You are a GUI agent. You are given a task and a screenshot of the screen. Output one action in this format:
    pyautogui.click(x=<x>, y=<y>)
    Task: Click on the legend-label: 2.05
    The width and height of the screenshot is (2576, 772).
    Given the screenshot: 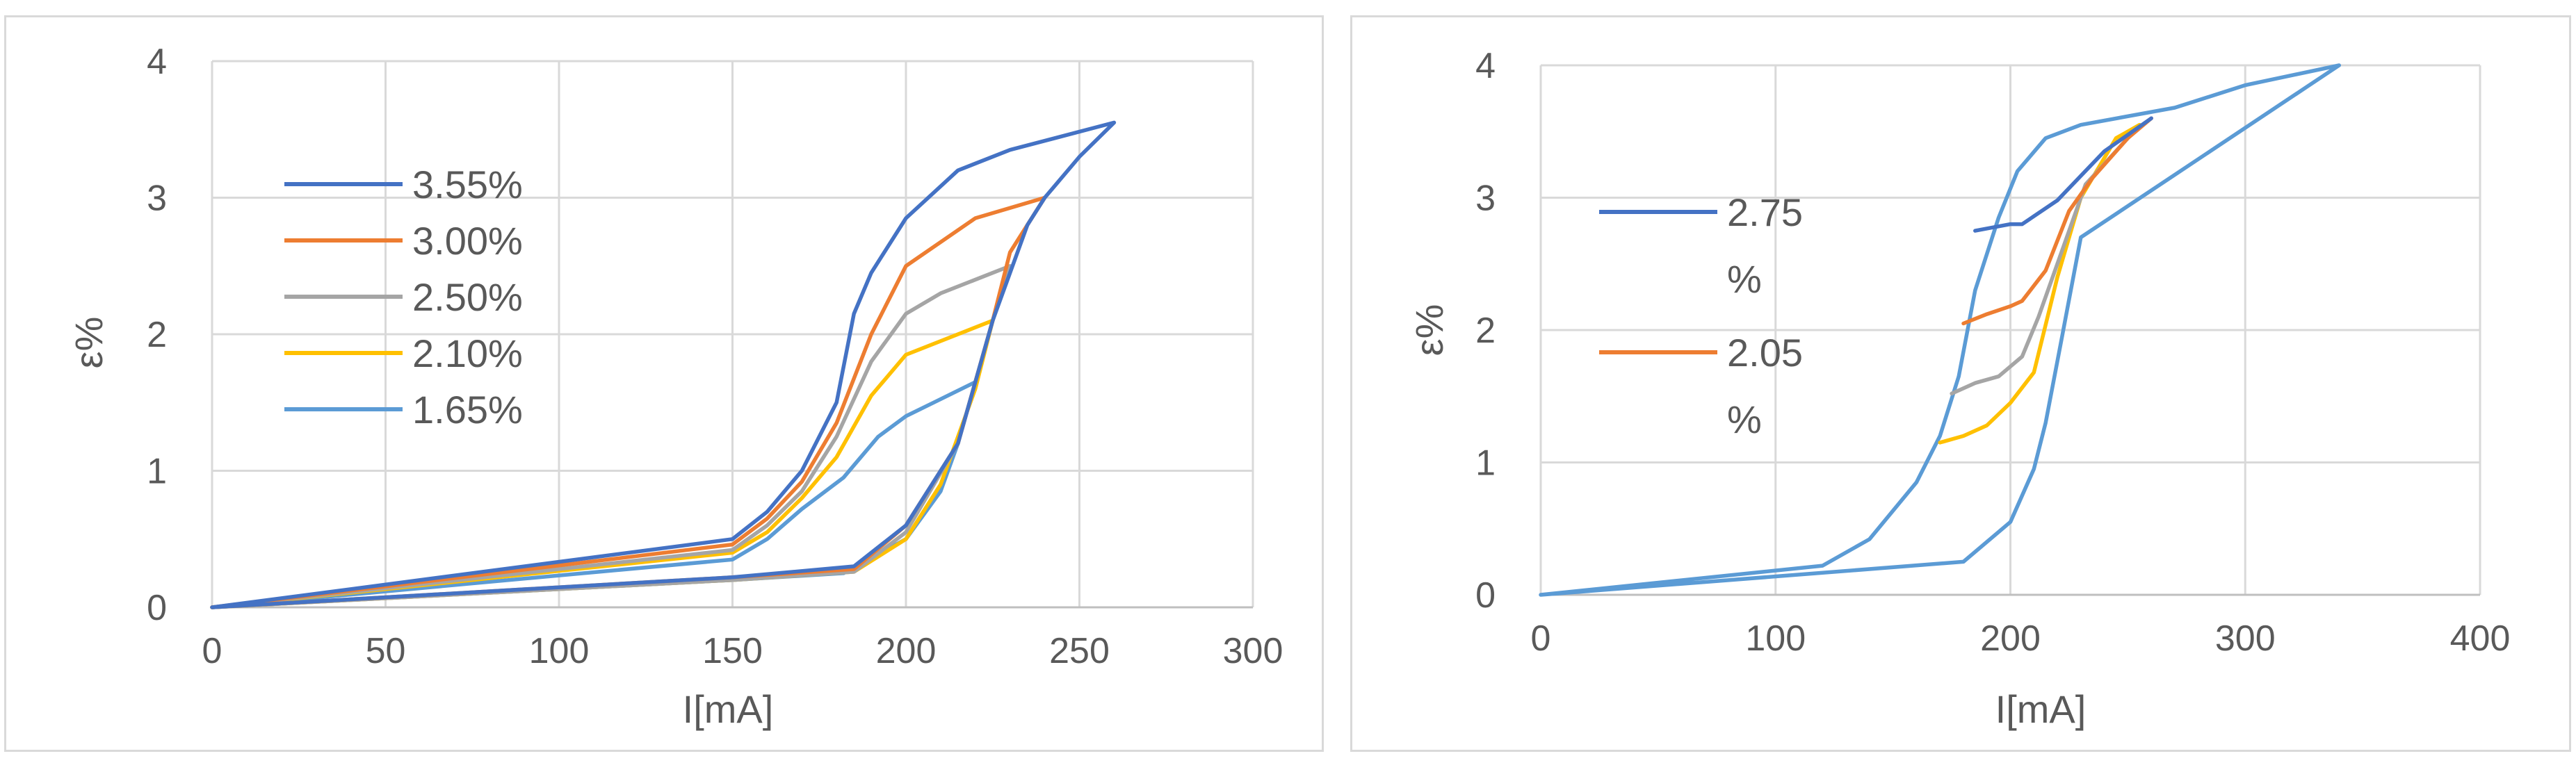 What is the action you would take?
    pyautogui.click(x=1765, y=353)
    